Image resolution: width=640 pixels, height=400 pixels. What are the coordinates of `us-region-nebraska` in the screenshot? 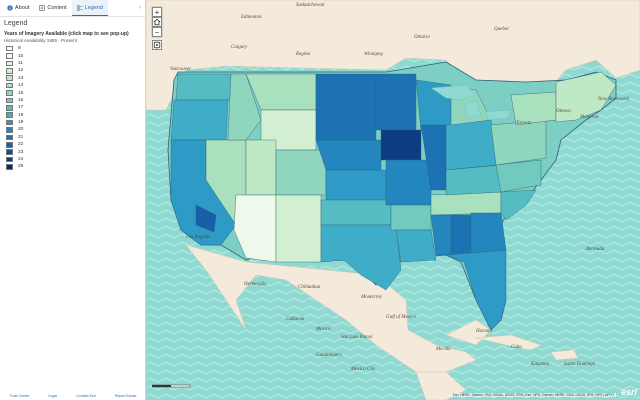 It's located at (348, 155).